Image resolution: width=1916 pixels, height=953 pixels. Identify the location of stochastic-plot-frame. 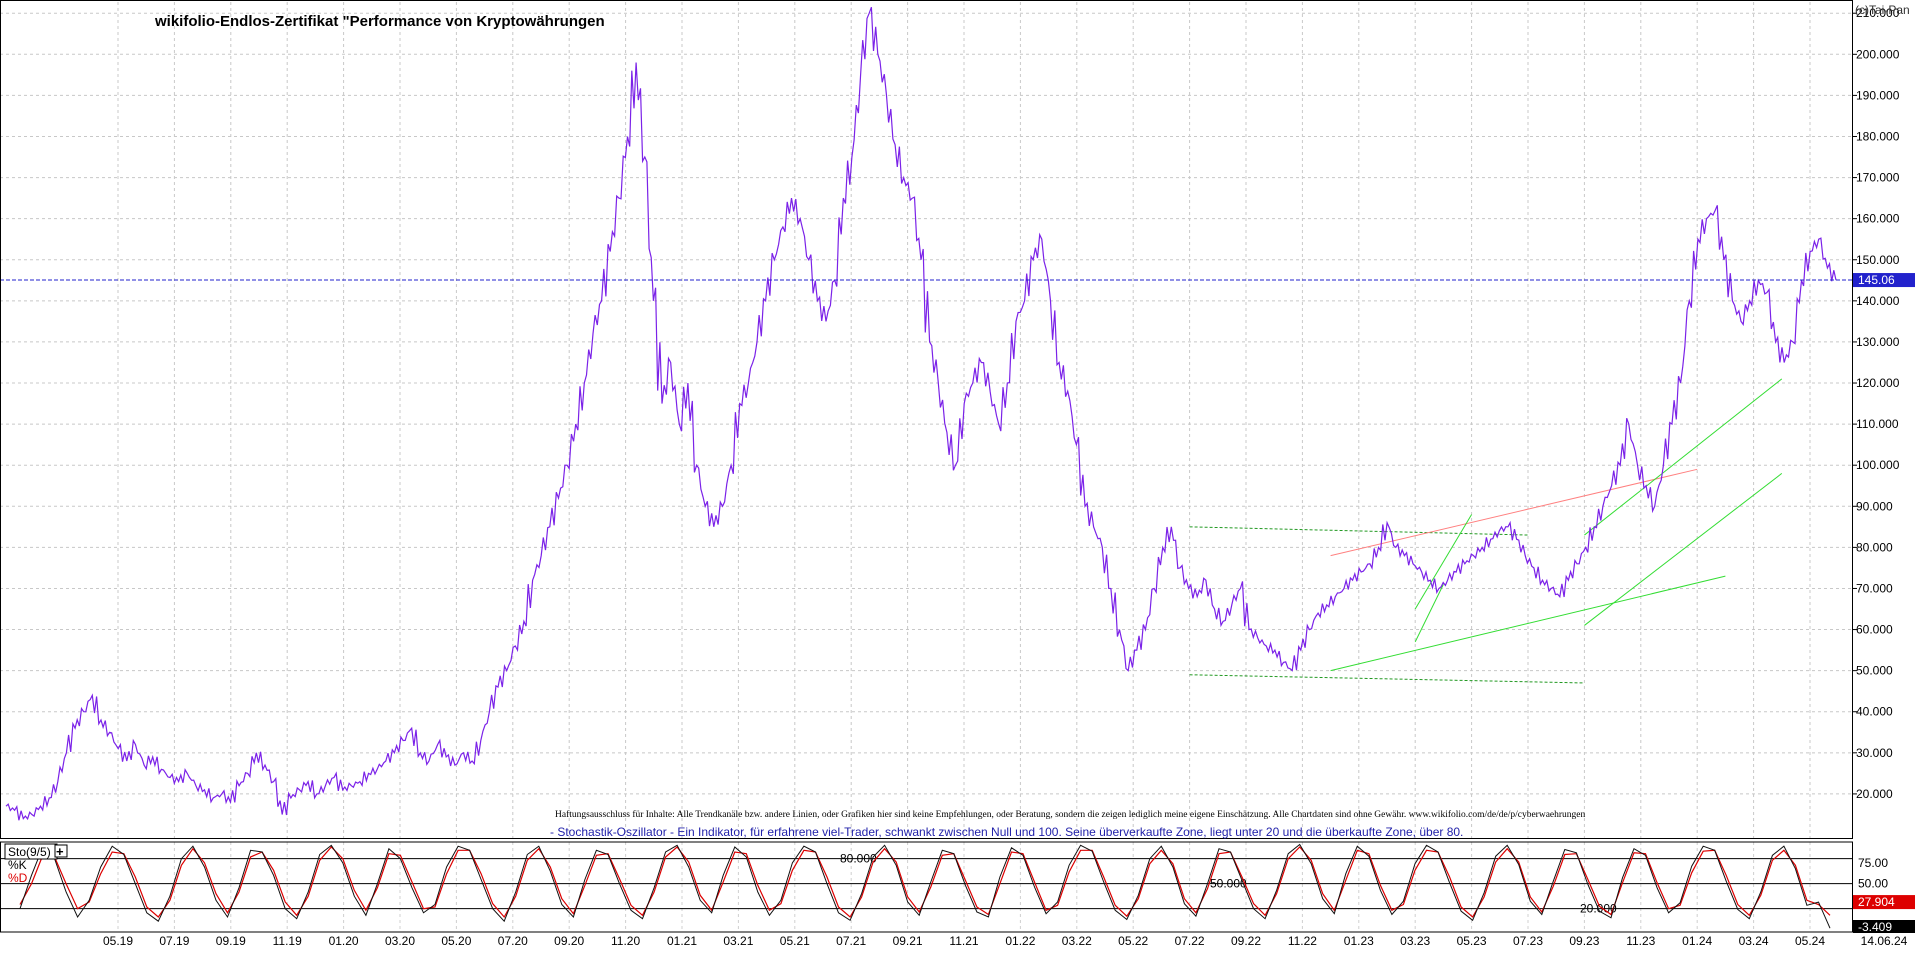
(926, 887).